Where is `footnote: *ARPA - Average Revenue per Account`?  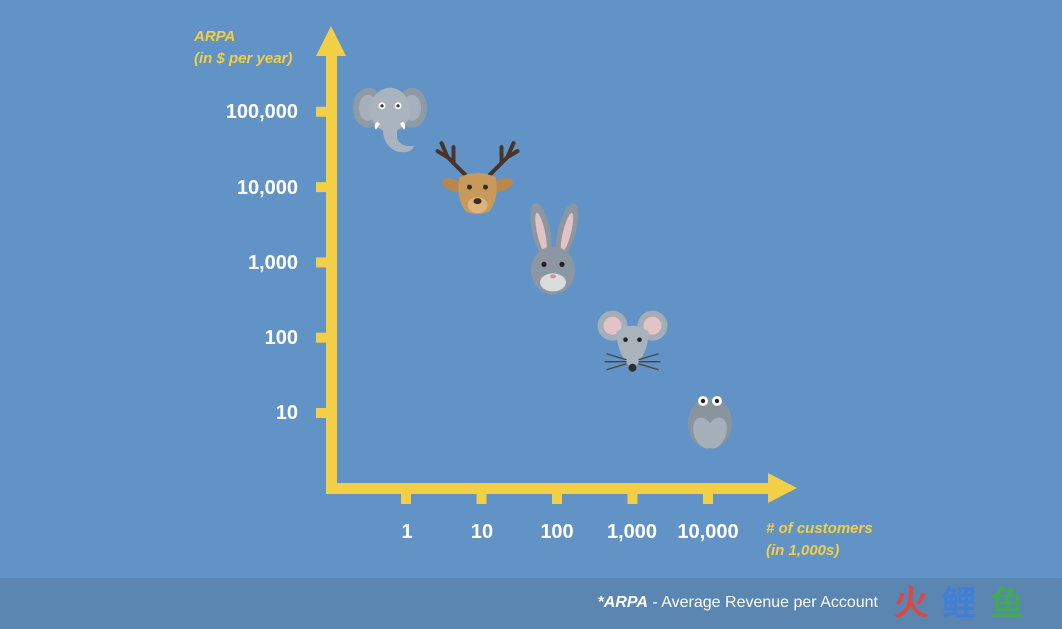 footnote: *ARPA - Average Revenue per Account is located at coordinates (738, 603).